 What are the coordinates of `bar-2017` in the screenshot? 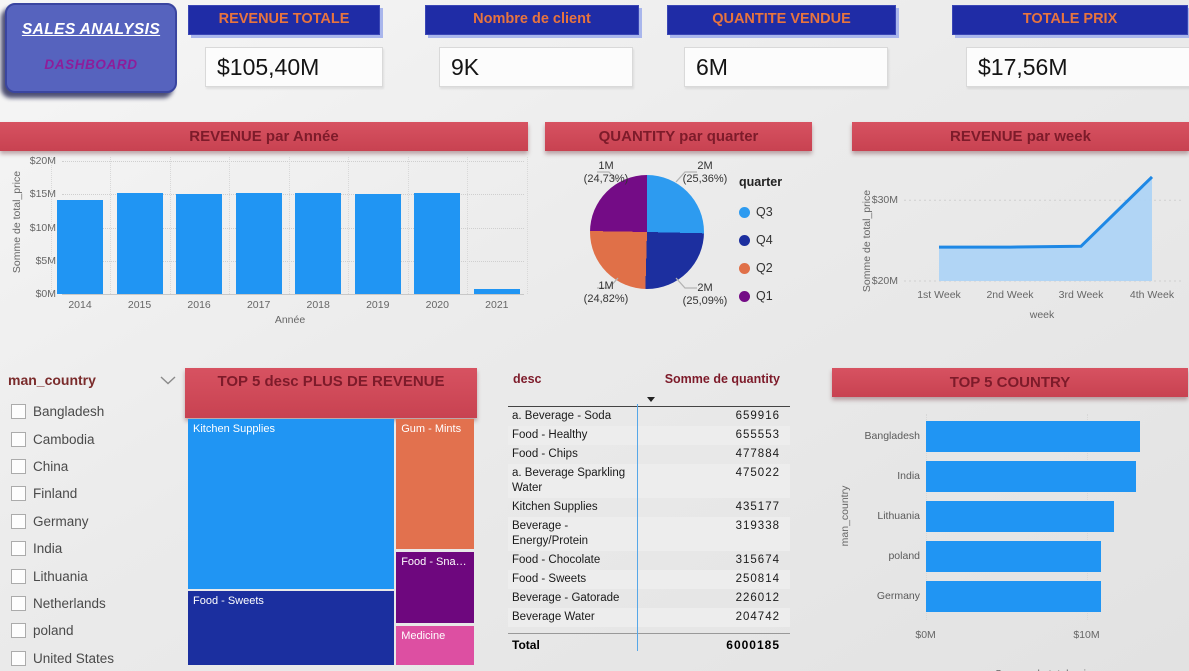 It's located at (258, 243).